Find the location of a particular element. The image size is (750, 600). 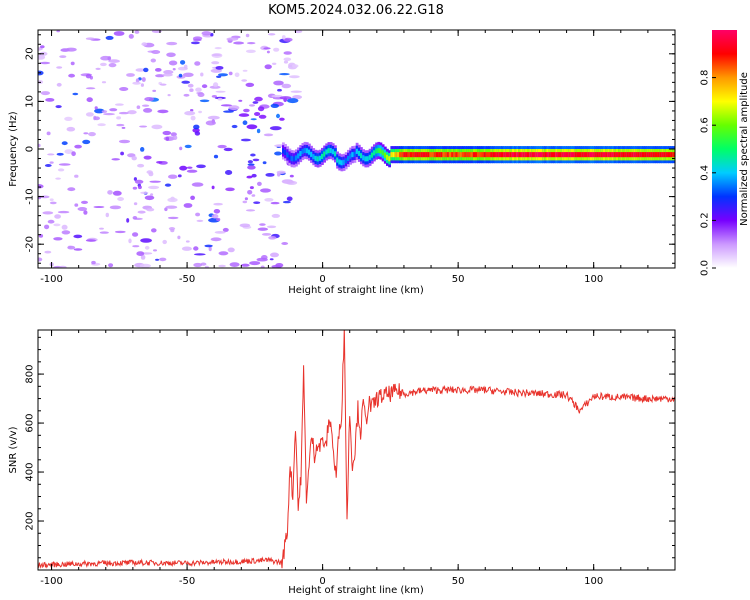

colorbar-tick-label: 0.0 is located at coordinates (705, 268).